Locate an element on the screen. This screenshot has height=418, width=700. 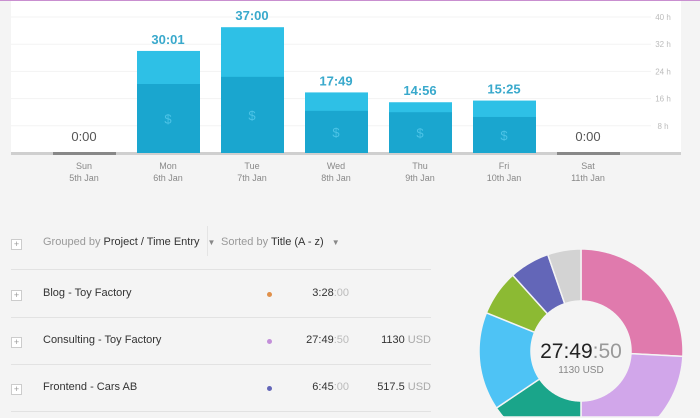
x-axis is located at coordinates (346, 153).